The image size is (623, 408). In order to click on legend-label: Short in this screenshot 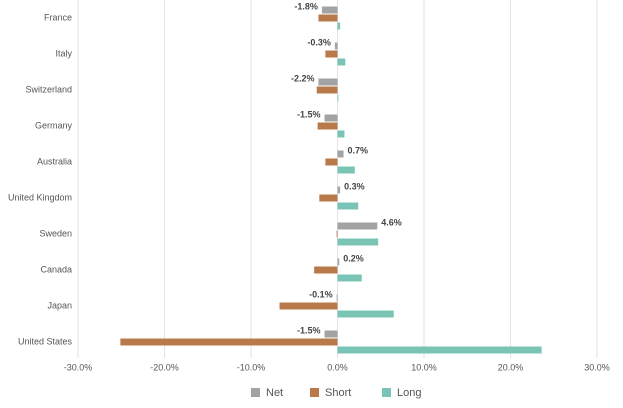, I will do `click(338, 393)`.